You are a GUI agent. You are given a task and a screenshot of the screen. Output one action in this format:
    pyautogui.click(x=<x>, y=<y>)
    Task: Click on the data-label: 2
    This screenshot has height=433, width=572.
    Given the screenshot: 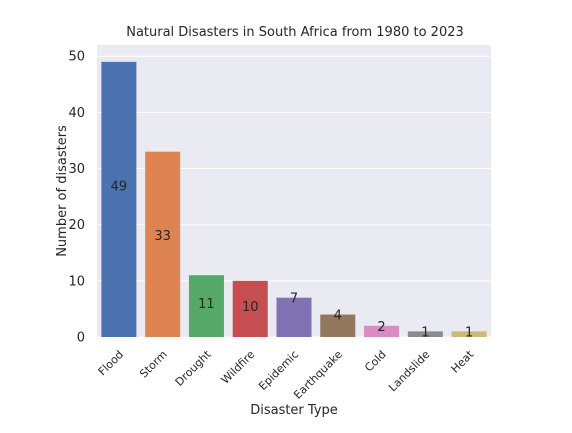 What is the action you would take?
    pyautogui.click(x=381, y=327)
    